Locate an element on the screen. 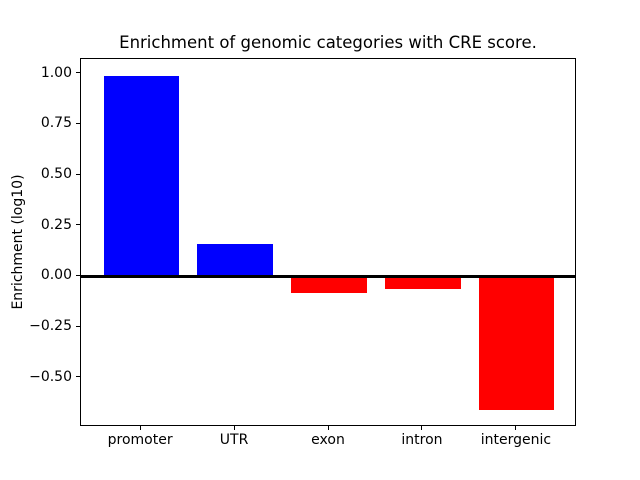 The height and width of the screenshot is (480, 640). bar-promoter is located at coordinates (141, 176).